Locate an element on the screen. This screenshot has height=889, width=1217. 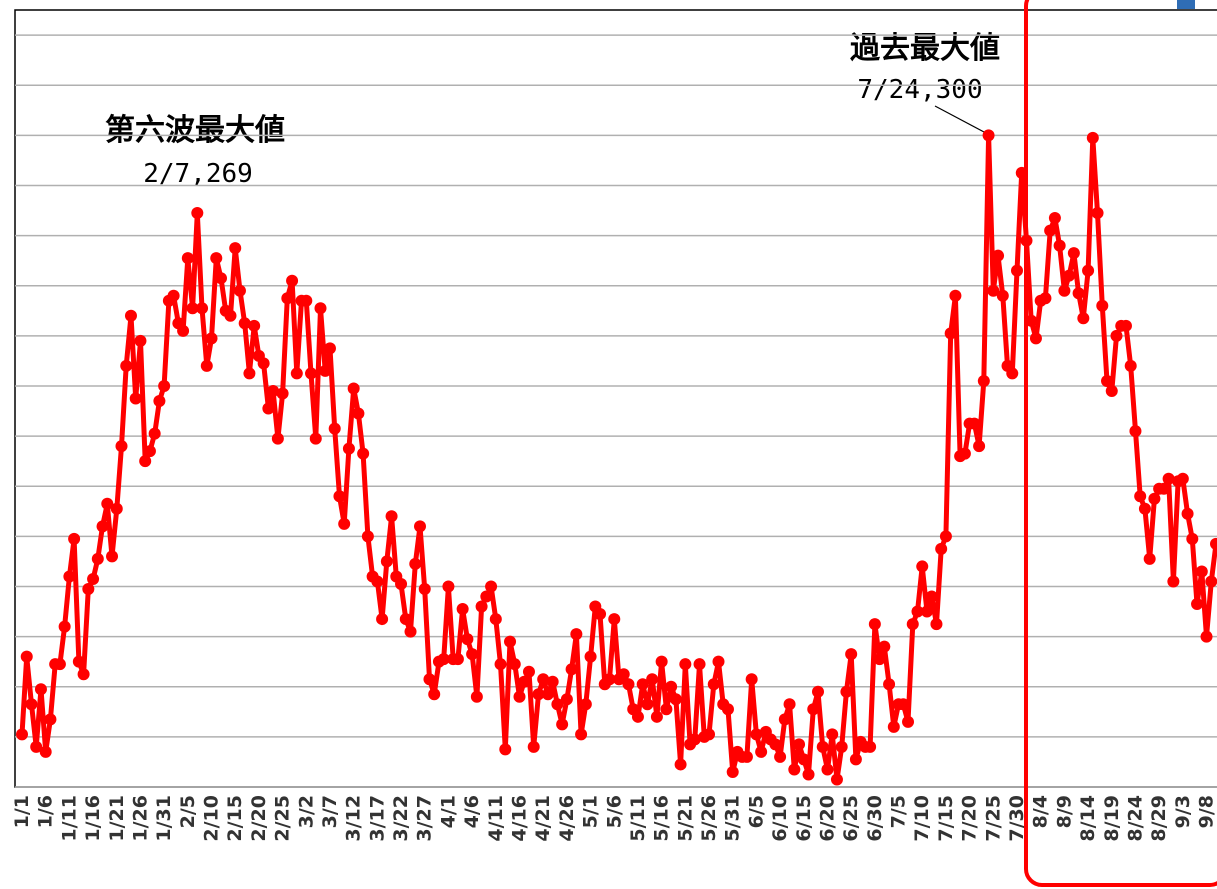
x-tick-label: 4/16 is located at coordinates (520, 818).